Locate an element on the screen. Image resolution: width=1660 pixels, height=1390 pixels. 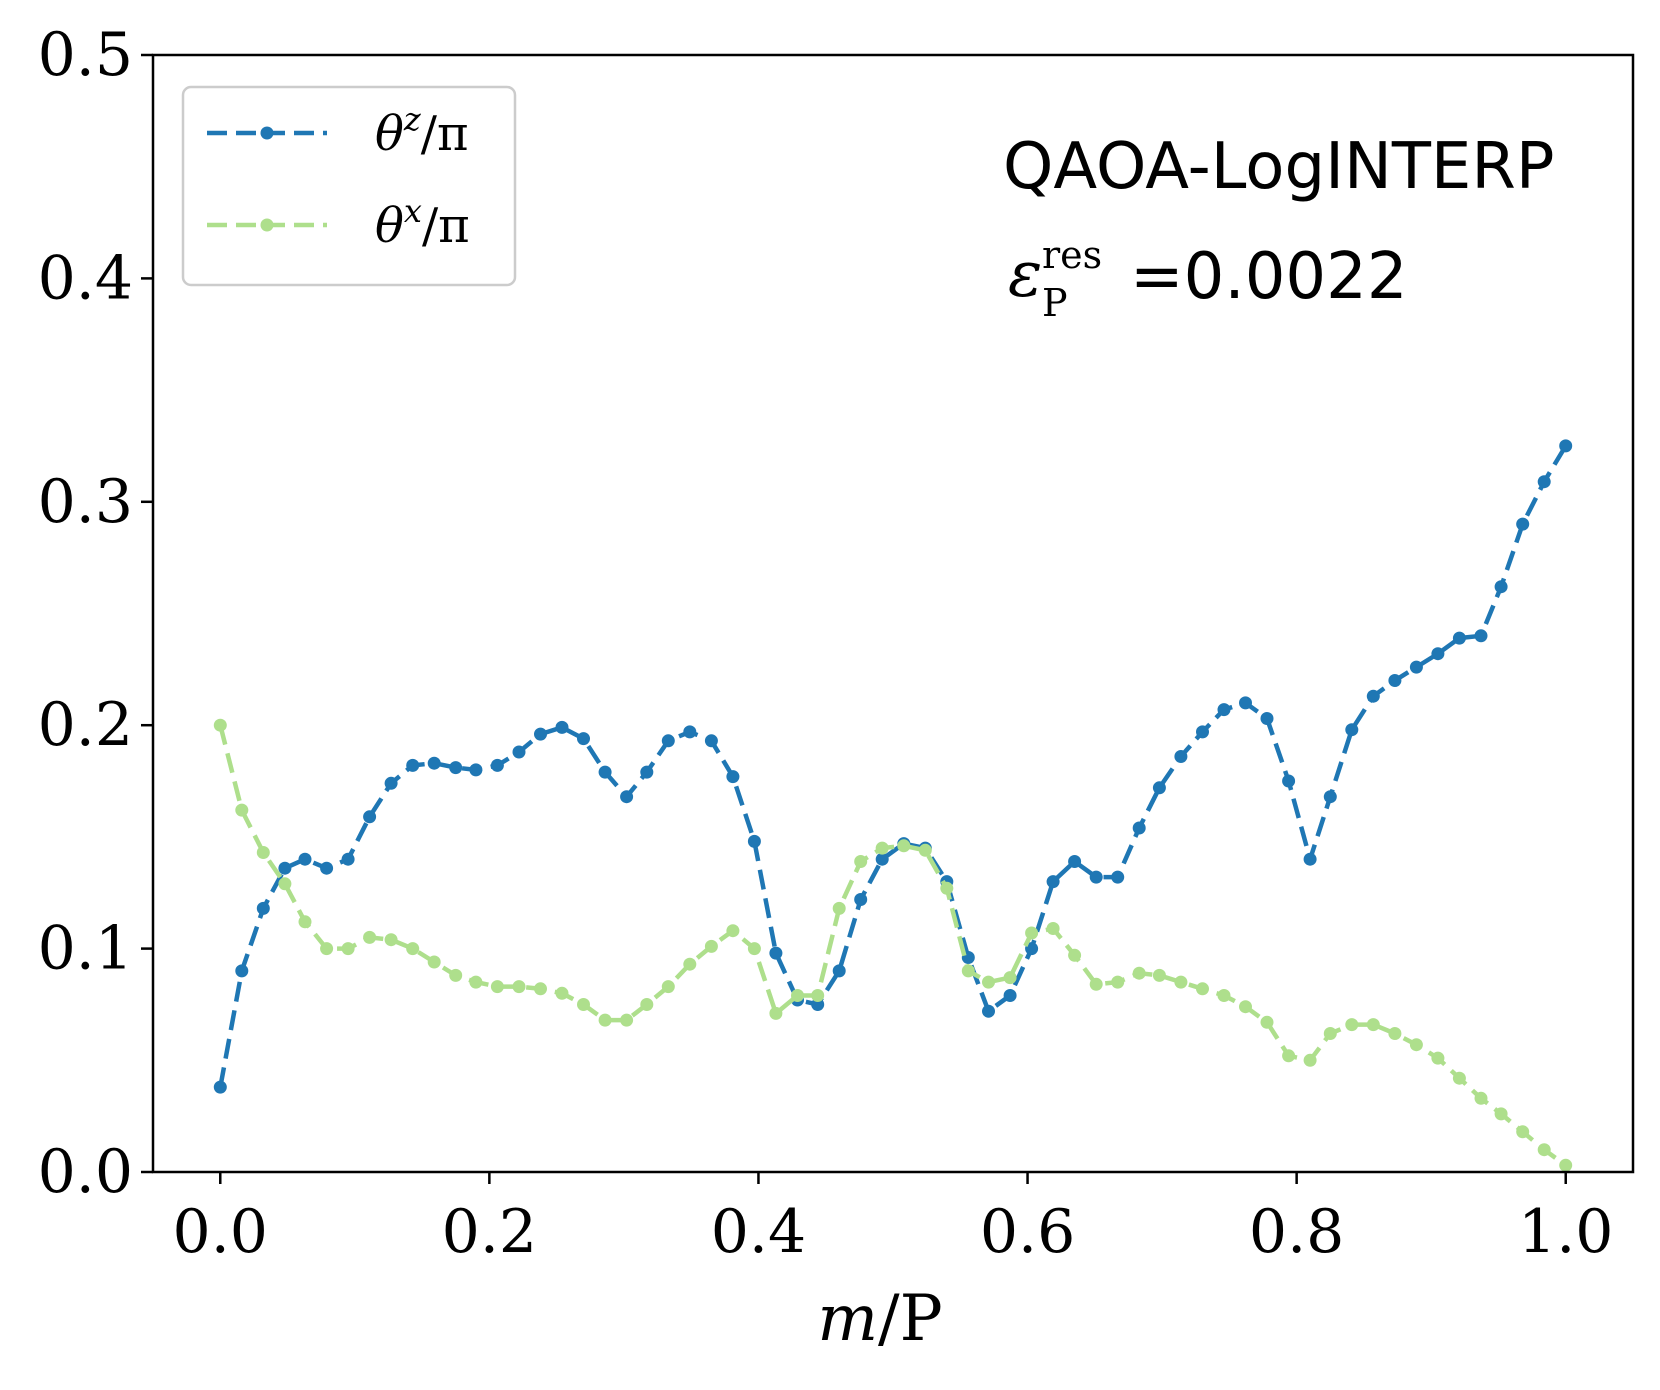
legend-label-theta-z: θz/π is located at coordinates (421, 131).